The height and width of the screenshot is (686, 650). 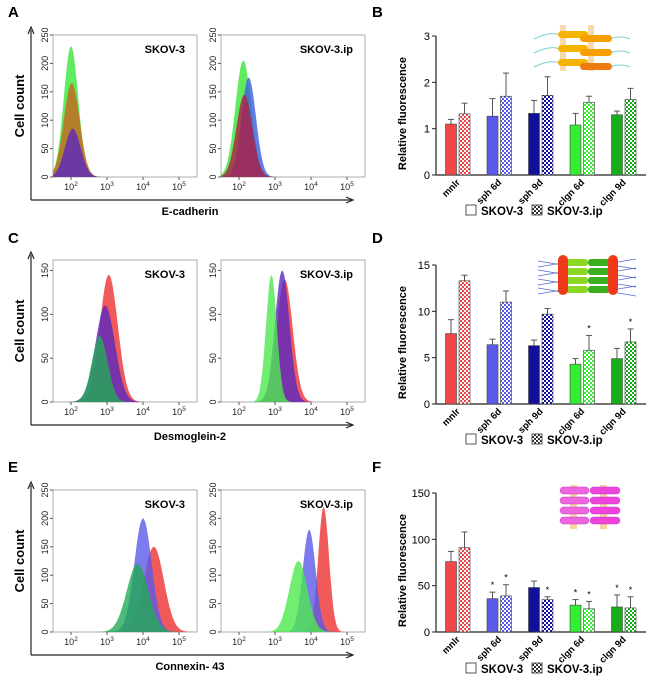 What do you see at coordinates (287, 109) in the screenshot?
I see `histogram-skov-3-ip: SKOV-3.ip 10² 10³ 10⁴ 10⁵ 0 50 100 150 200 250` at bounding box center [287, 109].